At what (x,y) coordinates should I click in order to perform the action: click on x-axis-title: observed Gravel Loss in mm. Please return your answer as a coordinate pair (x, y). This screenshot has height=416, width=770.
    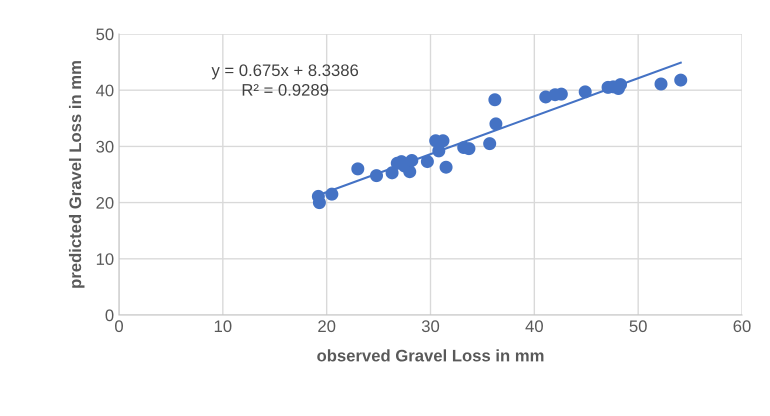
    Looking at the image, I should click on (430, 355).